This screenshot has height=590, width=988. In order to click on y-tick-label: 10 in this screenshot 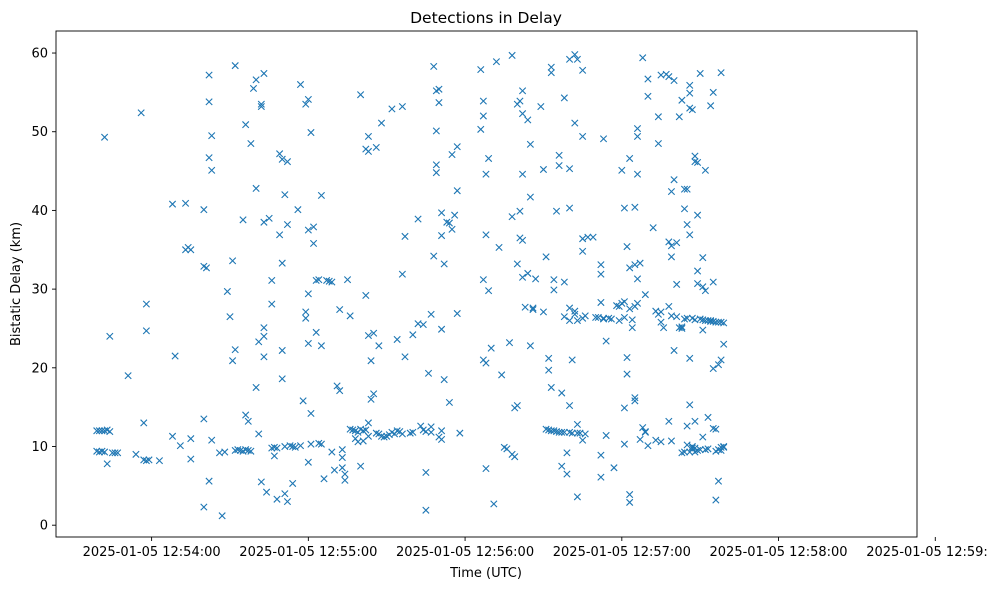, I will do `click(39, 447)`.